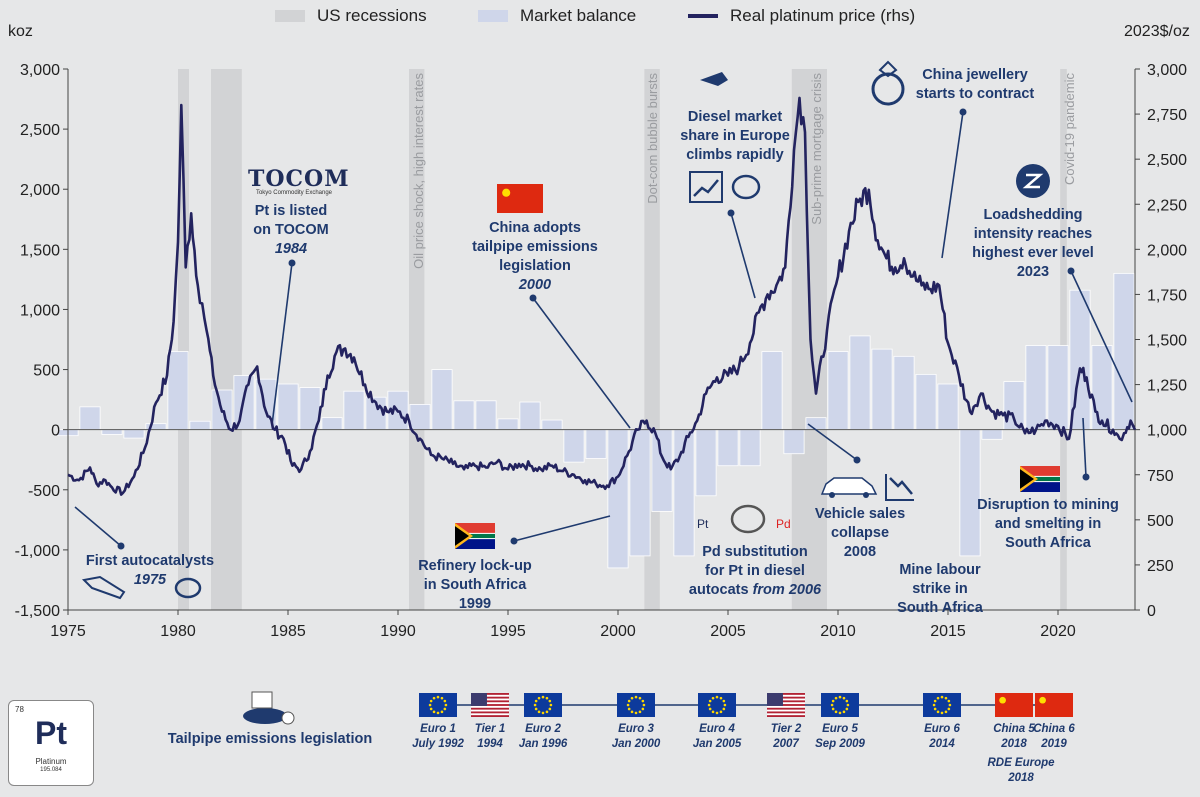 The image size is (1200, 797). I want to click on x-tick-label: 1990, so click(398, 631).